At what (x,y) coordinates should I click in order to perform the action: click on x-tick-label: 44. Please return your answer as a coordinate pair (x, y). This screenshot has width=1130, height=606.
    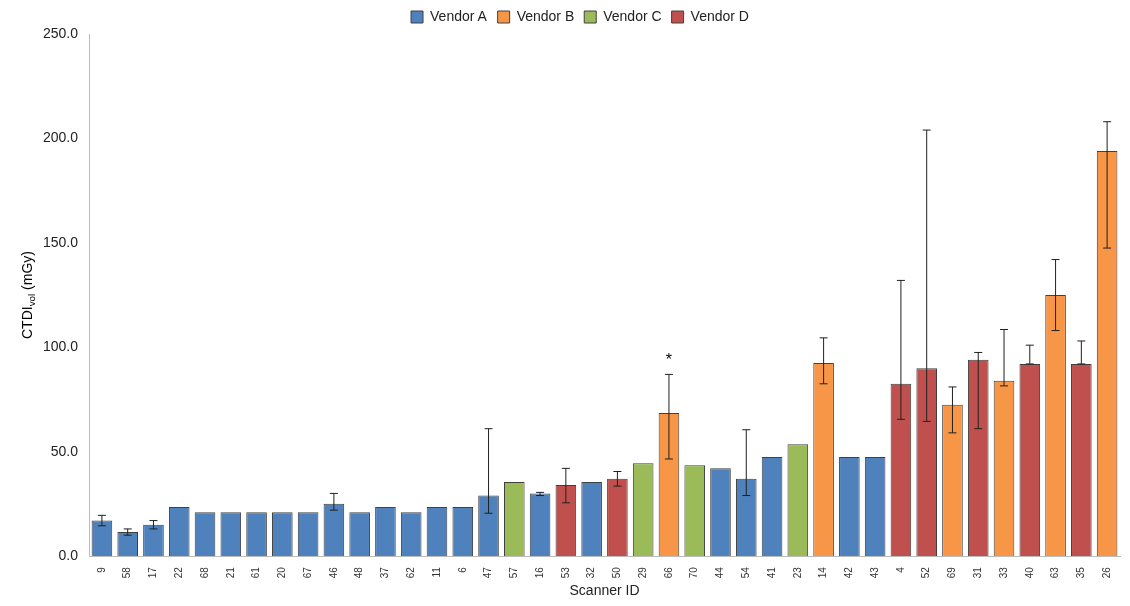
    Looking at the image, I should click on (720, 572).